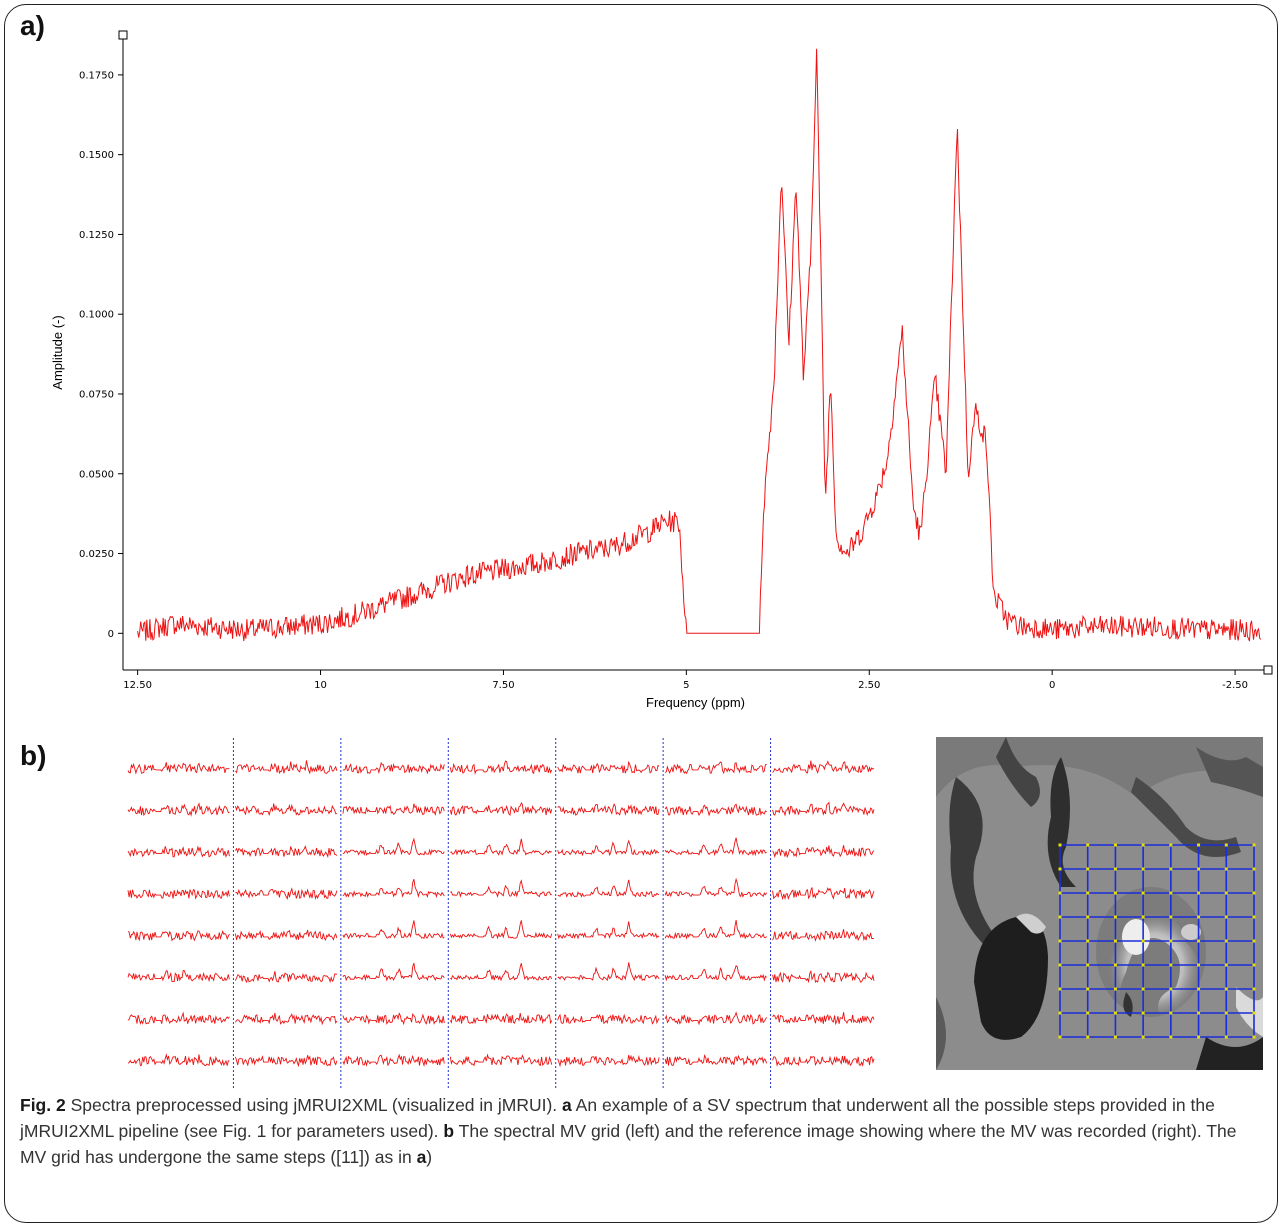 The width and height of the screenshot is (1282, 1227). I want to click on caption-ref-a-2: a, so click(421, 1157).